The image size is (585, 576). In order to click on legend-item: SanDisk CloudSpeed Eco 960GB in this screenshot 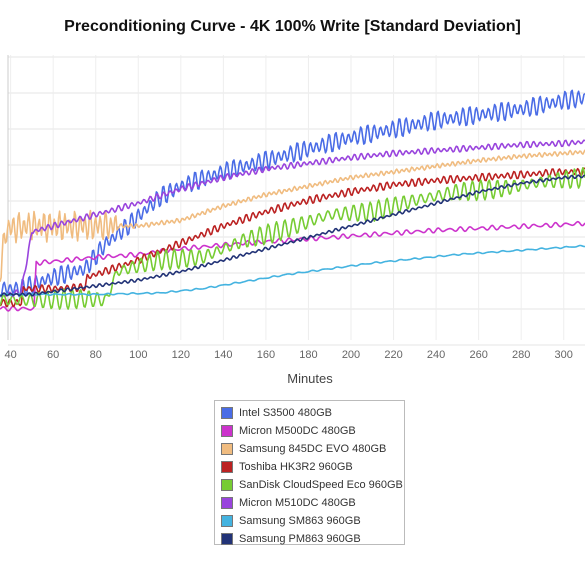, I will do `click(312, 485)`.